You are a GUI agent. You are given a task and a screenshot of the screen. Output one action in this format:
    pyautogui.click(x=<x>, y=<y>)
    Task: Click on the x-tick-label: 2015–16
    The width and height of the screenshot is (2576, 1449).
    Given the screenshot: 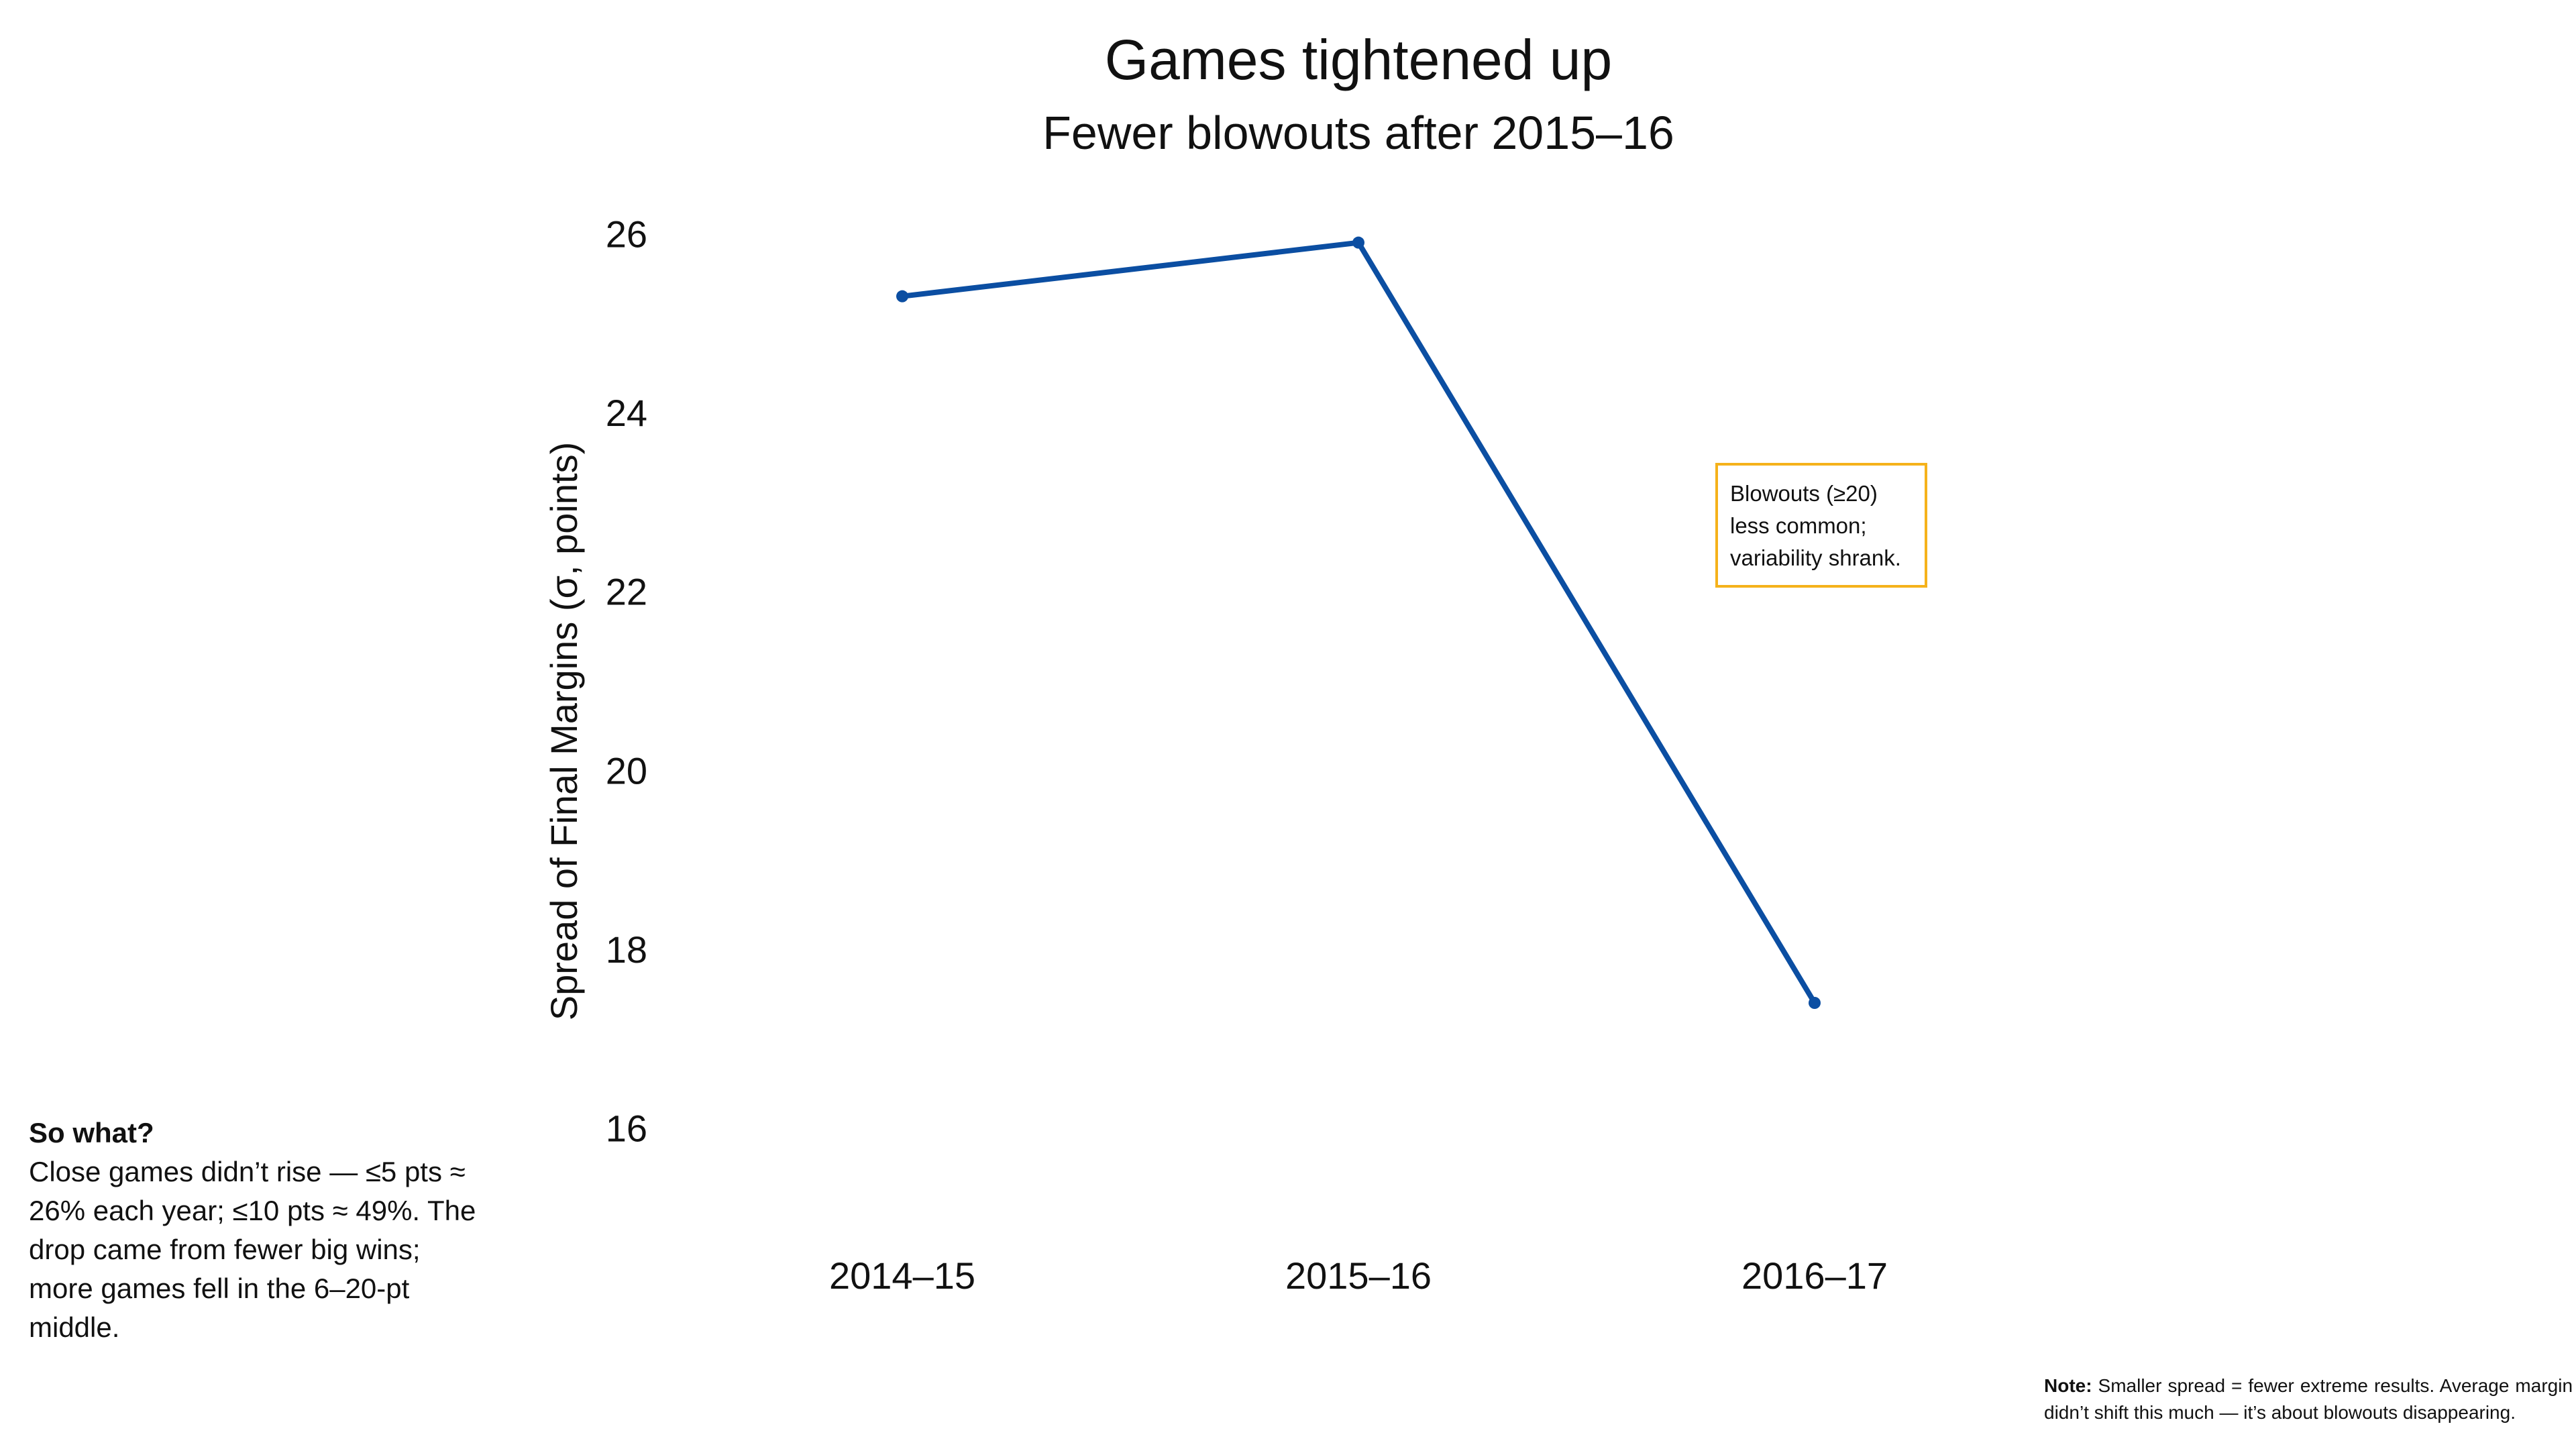 What is the action you would take?
    pyautogui.click(x=1358, y=1275)
    